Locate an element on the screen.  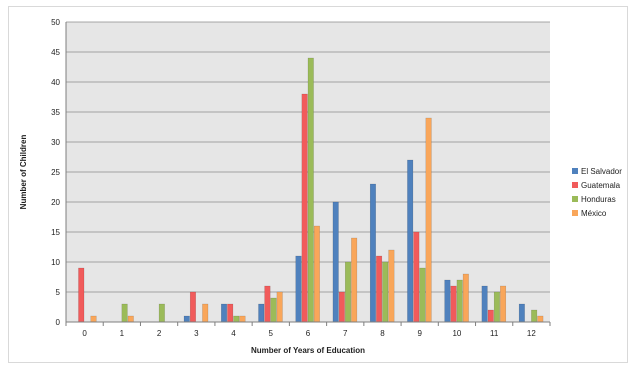
legend: El Salvador Guatemala Honduras México is located at coordinates (597, 192).